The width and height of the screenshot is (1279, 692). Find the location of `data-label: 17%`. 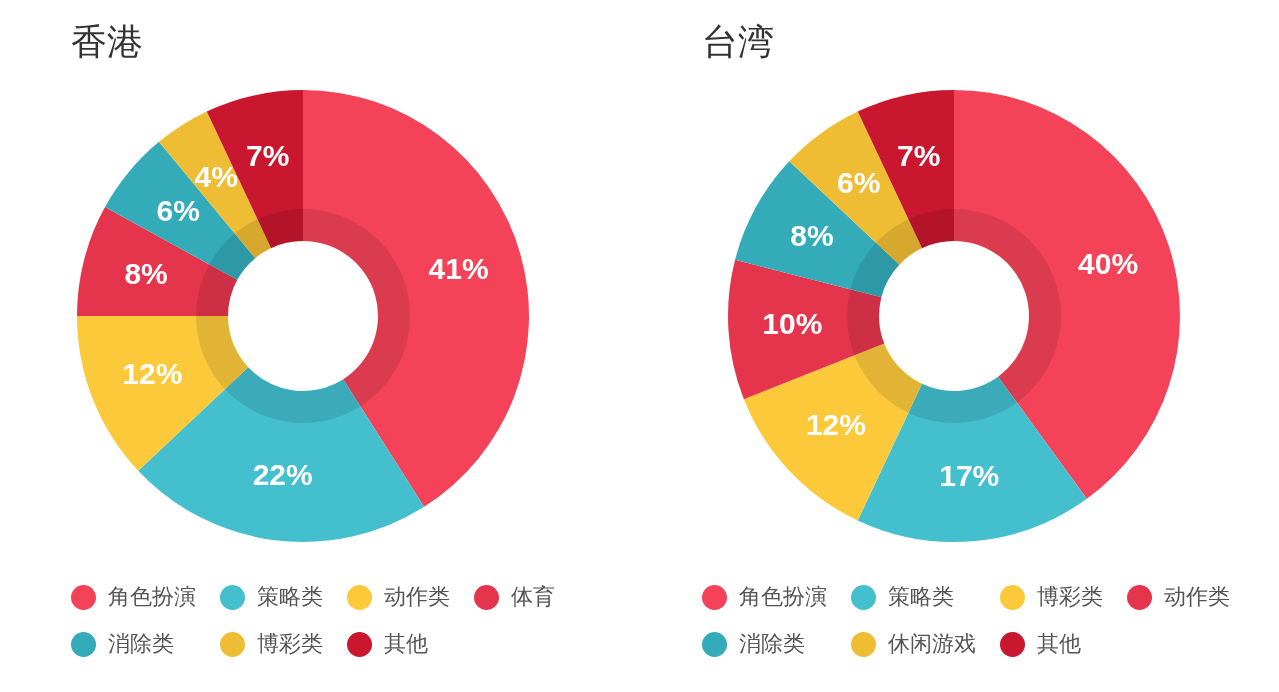

data-label: 17% is located at coordinates (969, 475).